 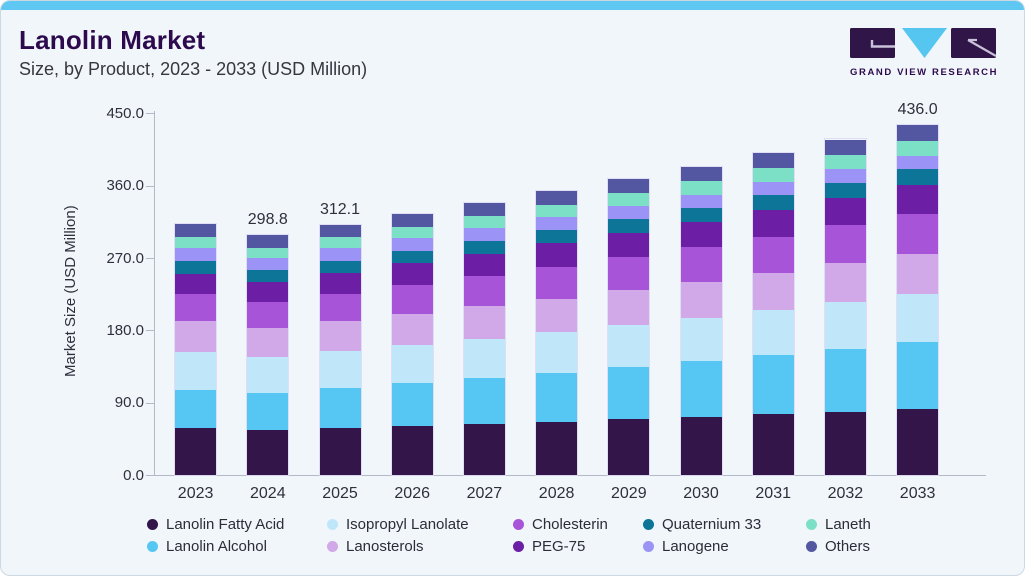 What do you see at coordinates (570, 524) in the screenshot?
I see `legend-label: Cholesterin` at bounding box center [570, 524].